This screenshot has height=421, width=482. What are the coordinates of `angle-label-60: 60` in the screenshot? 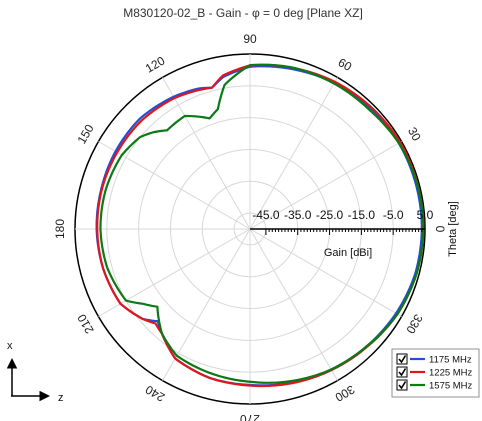 It's located at (345, 64).